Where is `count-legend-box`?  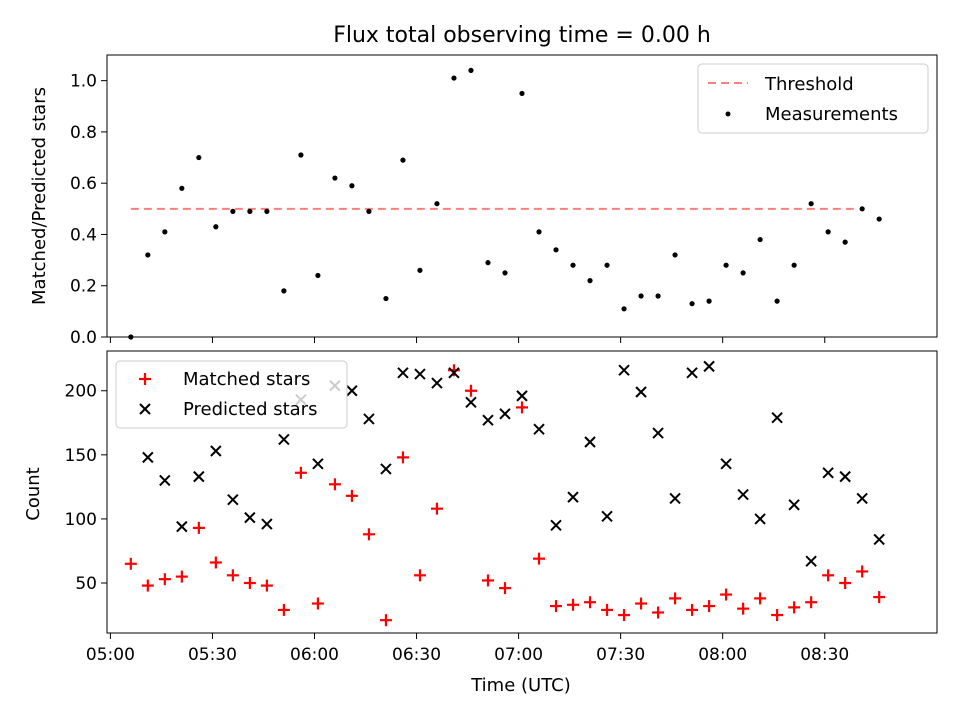
count-legend-box is located at coordinates (231, 394).